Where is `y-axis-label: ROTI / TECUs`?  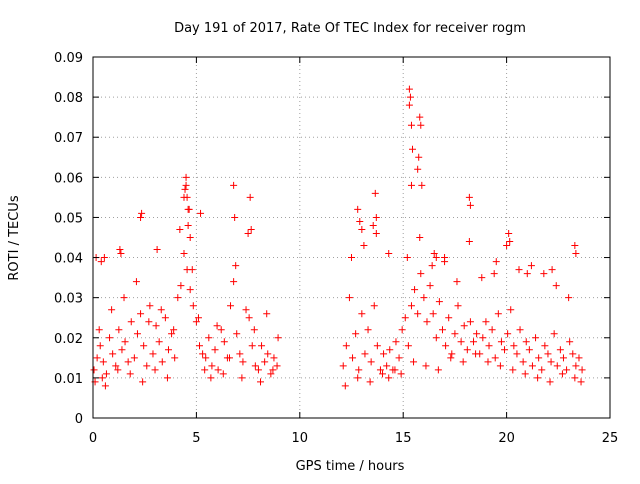 y-axis-label: ROTI / TECUs is located at coordinates (14, 237).